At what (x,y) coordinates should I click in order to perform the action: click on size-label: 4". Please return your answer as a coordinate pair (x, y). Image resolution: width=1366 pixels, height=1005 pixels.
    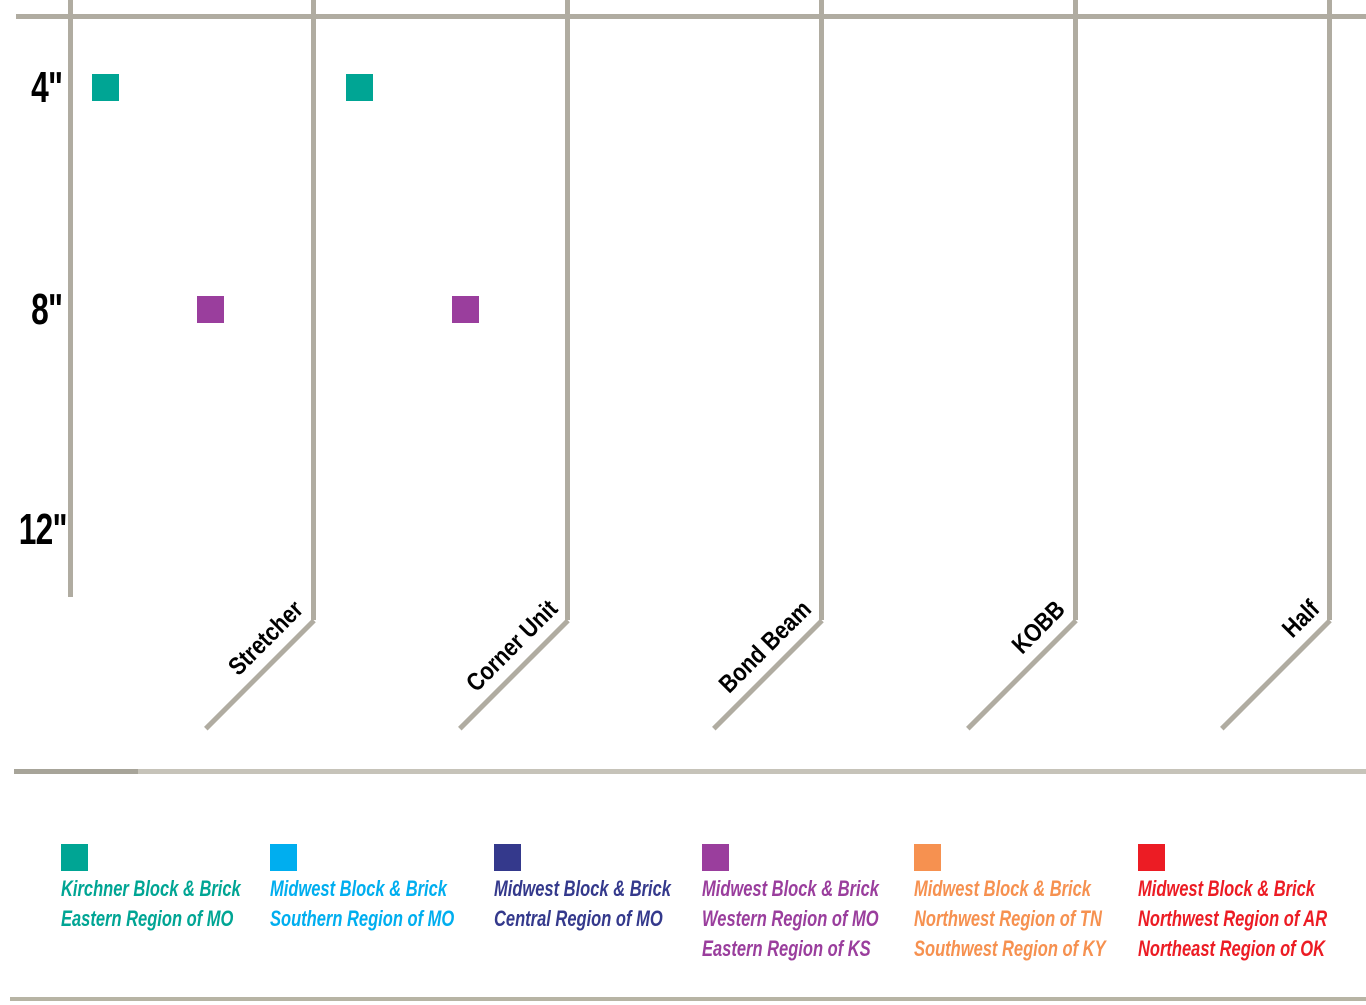
    Looking at the image, I should click on (31, 87).